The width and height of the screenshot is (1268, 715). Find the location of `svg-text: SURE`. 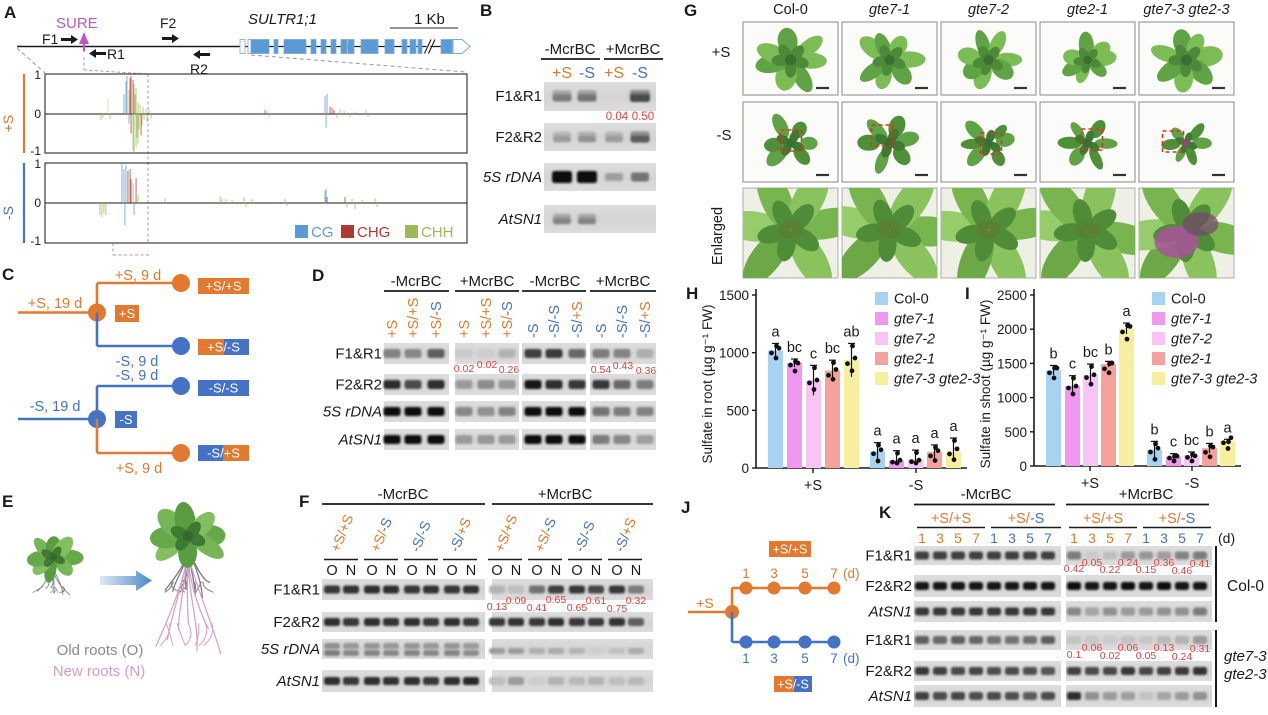

svg-text: SURE is located at coordinates (77, 23).